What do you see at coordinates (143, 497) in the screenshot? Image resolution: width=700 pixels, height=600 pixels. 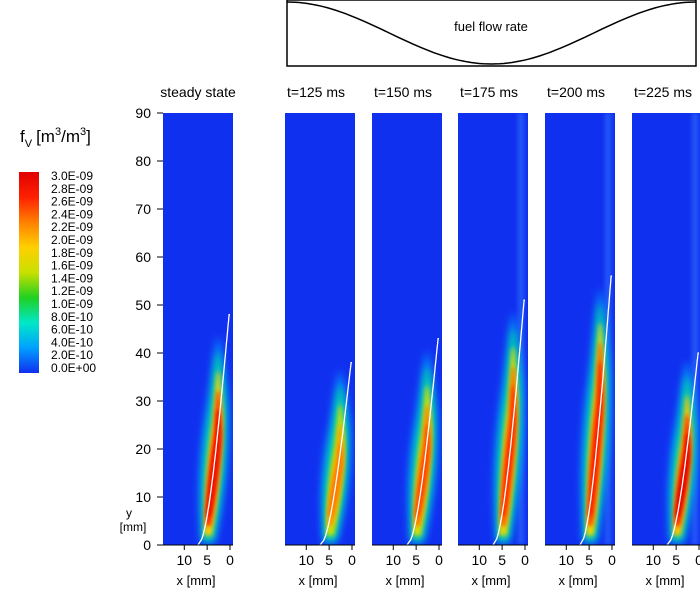 I see `y-tick-label: 10` at bounding box center [143, 497].